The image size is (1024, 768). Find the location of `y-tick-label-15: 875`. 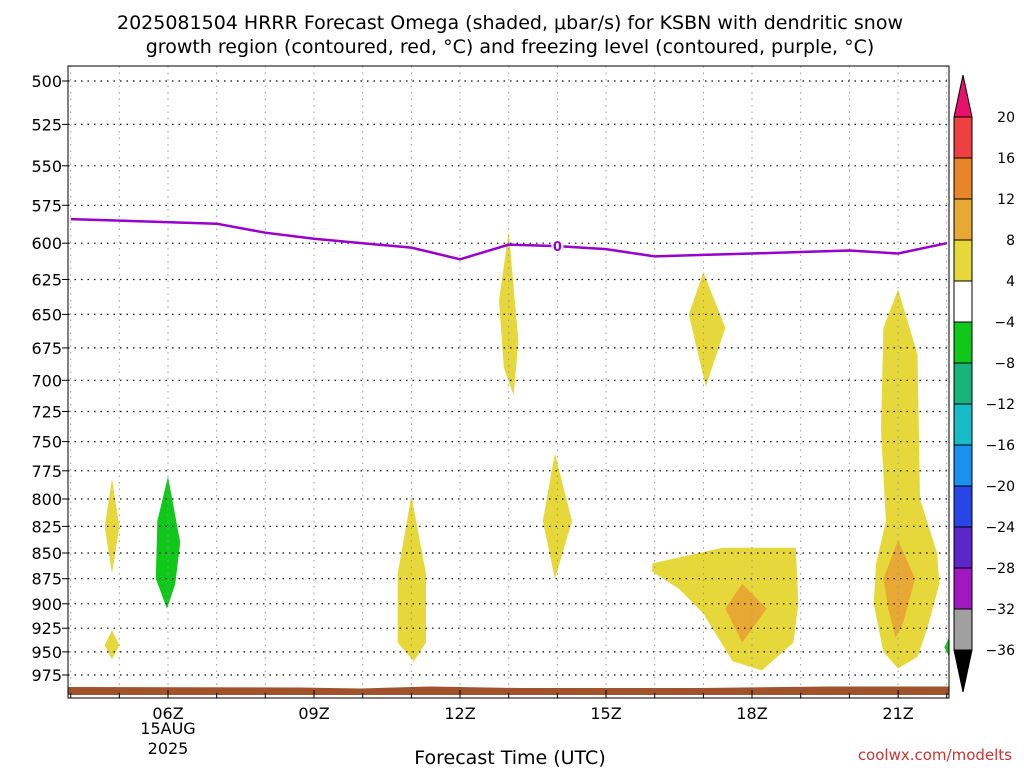

y-tick-label-15: 875 is located at coordinates (46, 579).